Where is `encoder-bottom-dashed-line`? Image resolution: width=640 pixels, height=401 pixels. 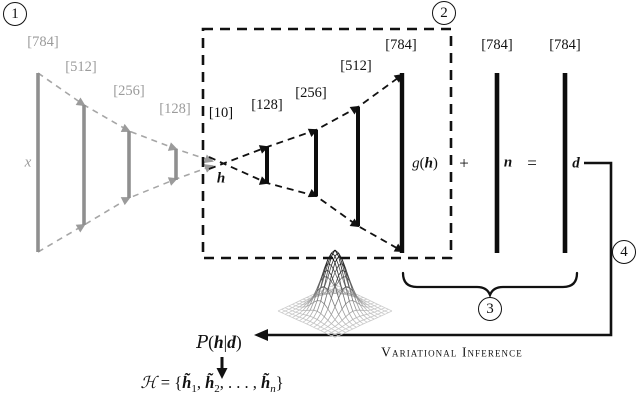 encoder-bottom-dashed-line is located at coordinates (125, 208).